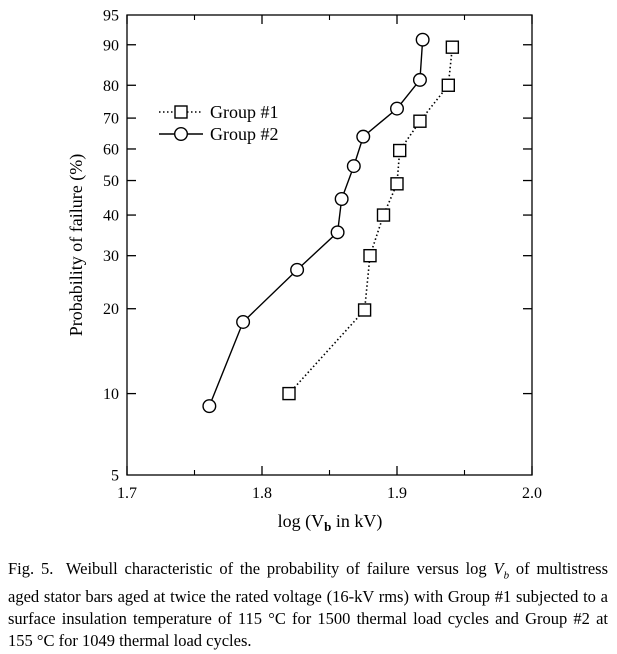 The width and height of the screenshot is (617, 654). I want to click on x-tick-label: 1.9, so click(397, 493).